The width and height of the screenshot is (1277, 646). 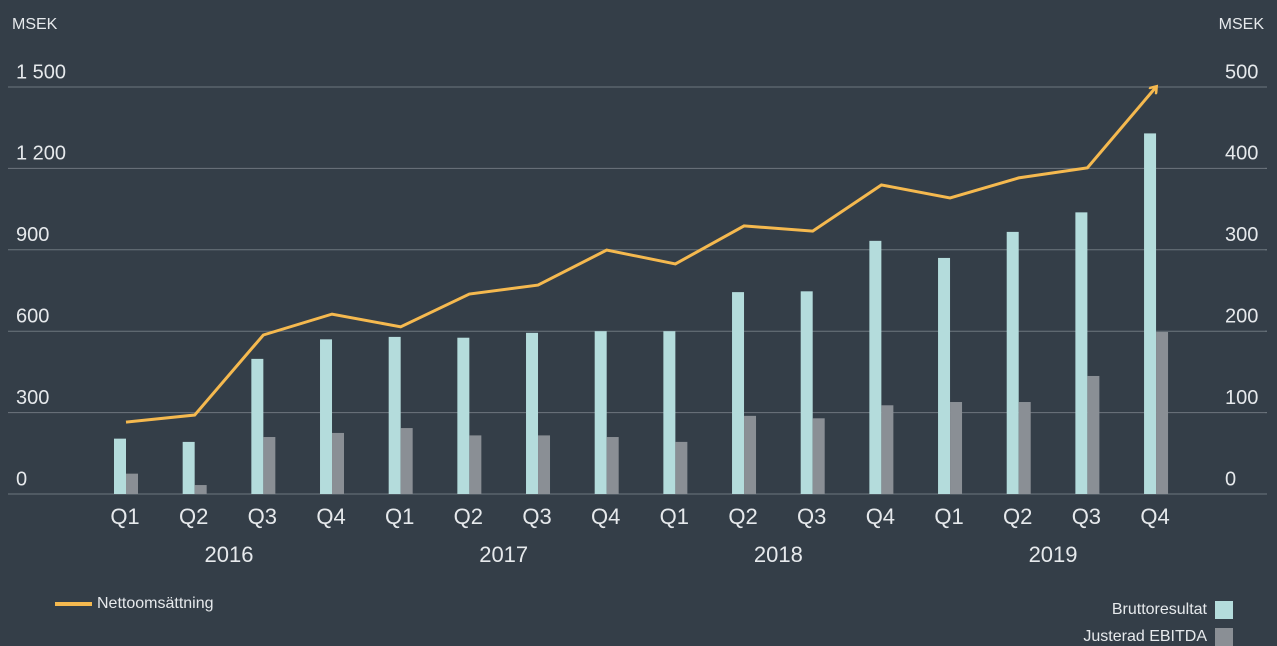 I want to click on y2-tick-label: 400, so click(x=1241, y=154).